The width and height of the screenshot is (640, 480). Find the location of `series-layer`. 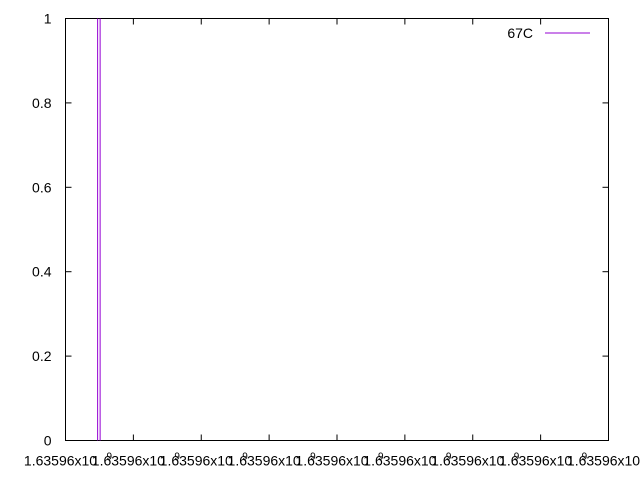

series-layer is located at coordinates (99, 229).